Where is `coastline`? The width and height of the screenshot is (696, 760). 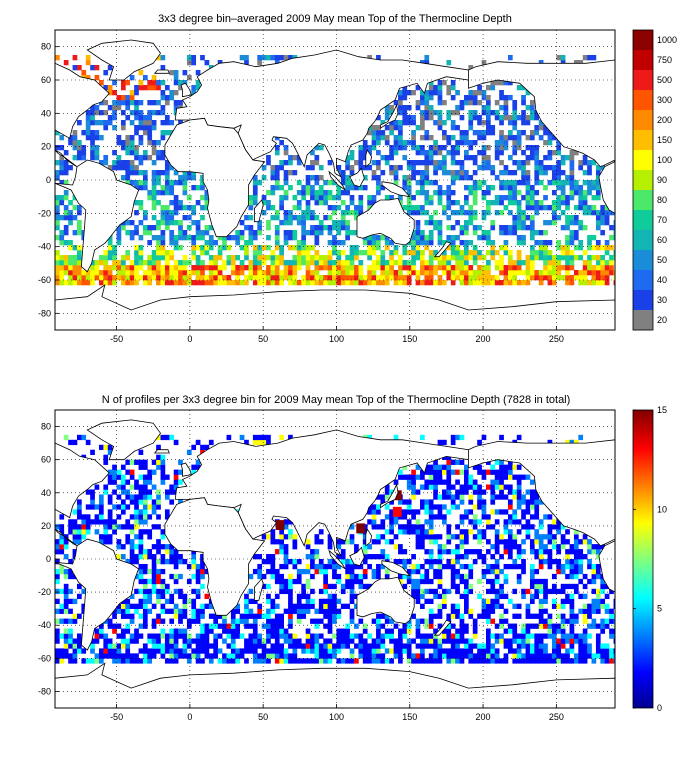
coastline is located at coordinates (259, 589).